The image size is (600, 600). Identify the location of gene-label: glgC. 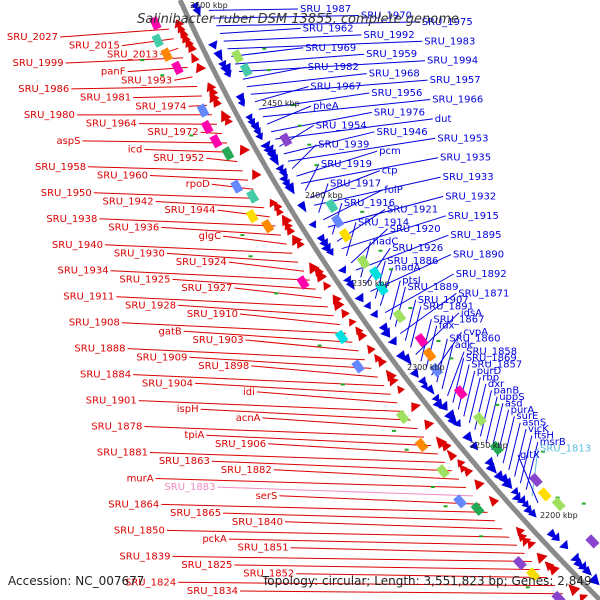
(210, 236).